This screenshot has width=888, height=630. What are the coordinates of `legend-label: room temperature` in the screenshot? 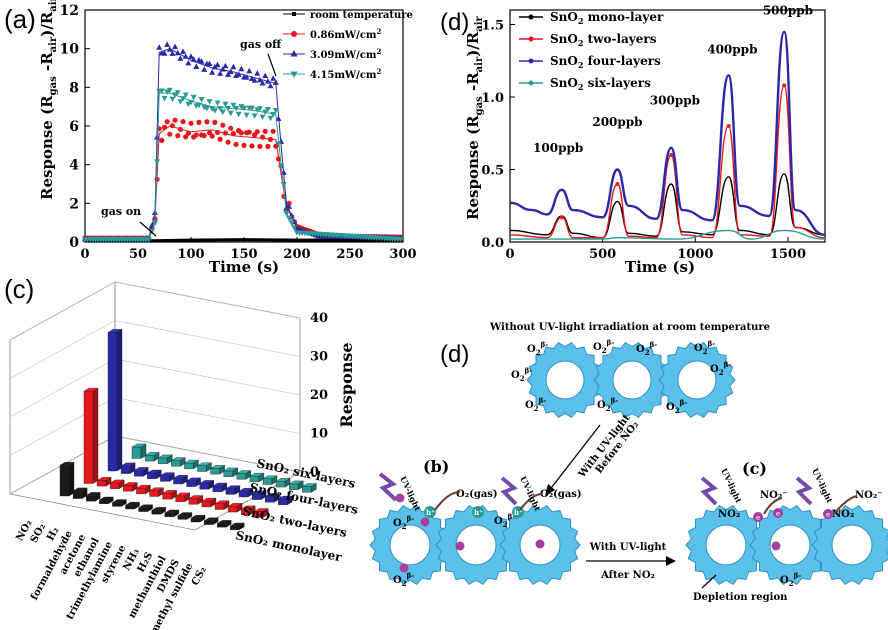 It's located at (361, 15).